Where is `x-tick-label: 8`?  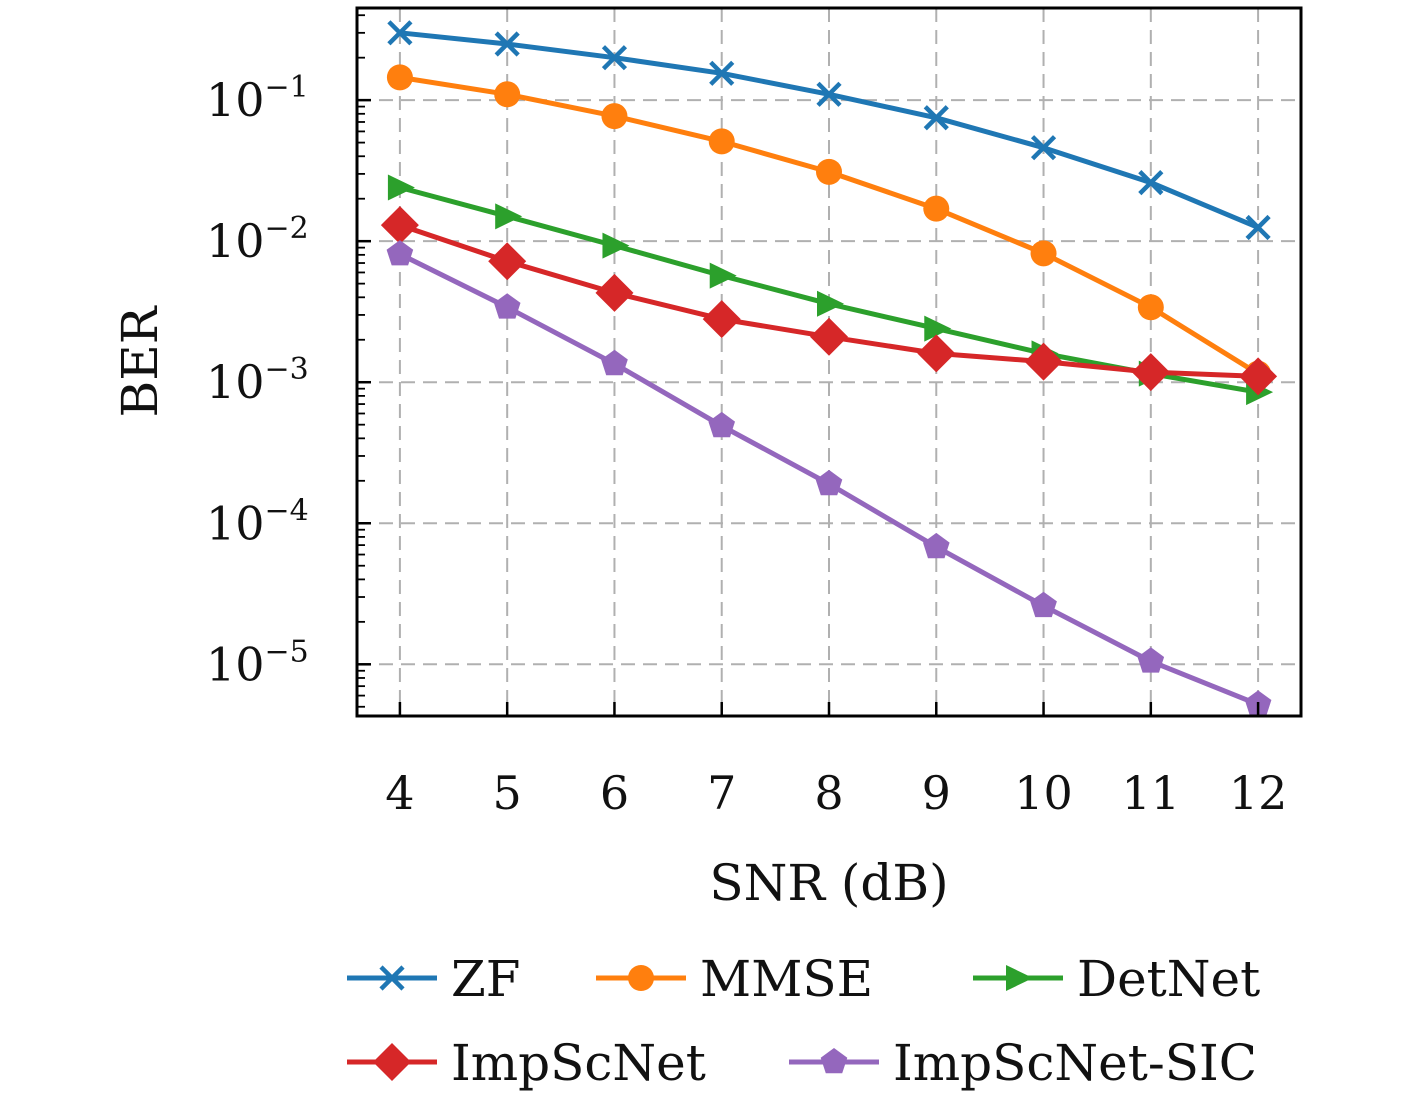 x-tick-label: 8 is located at coordinates (828, 793).